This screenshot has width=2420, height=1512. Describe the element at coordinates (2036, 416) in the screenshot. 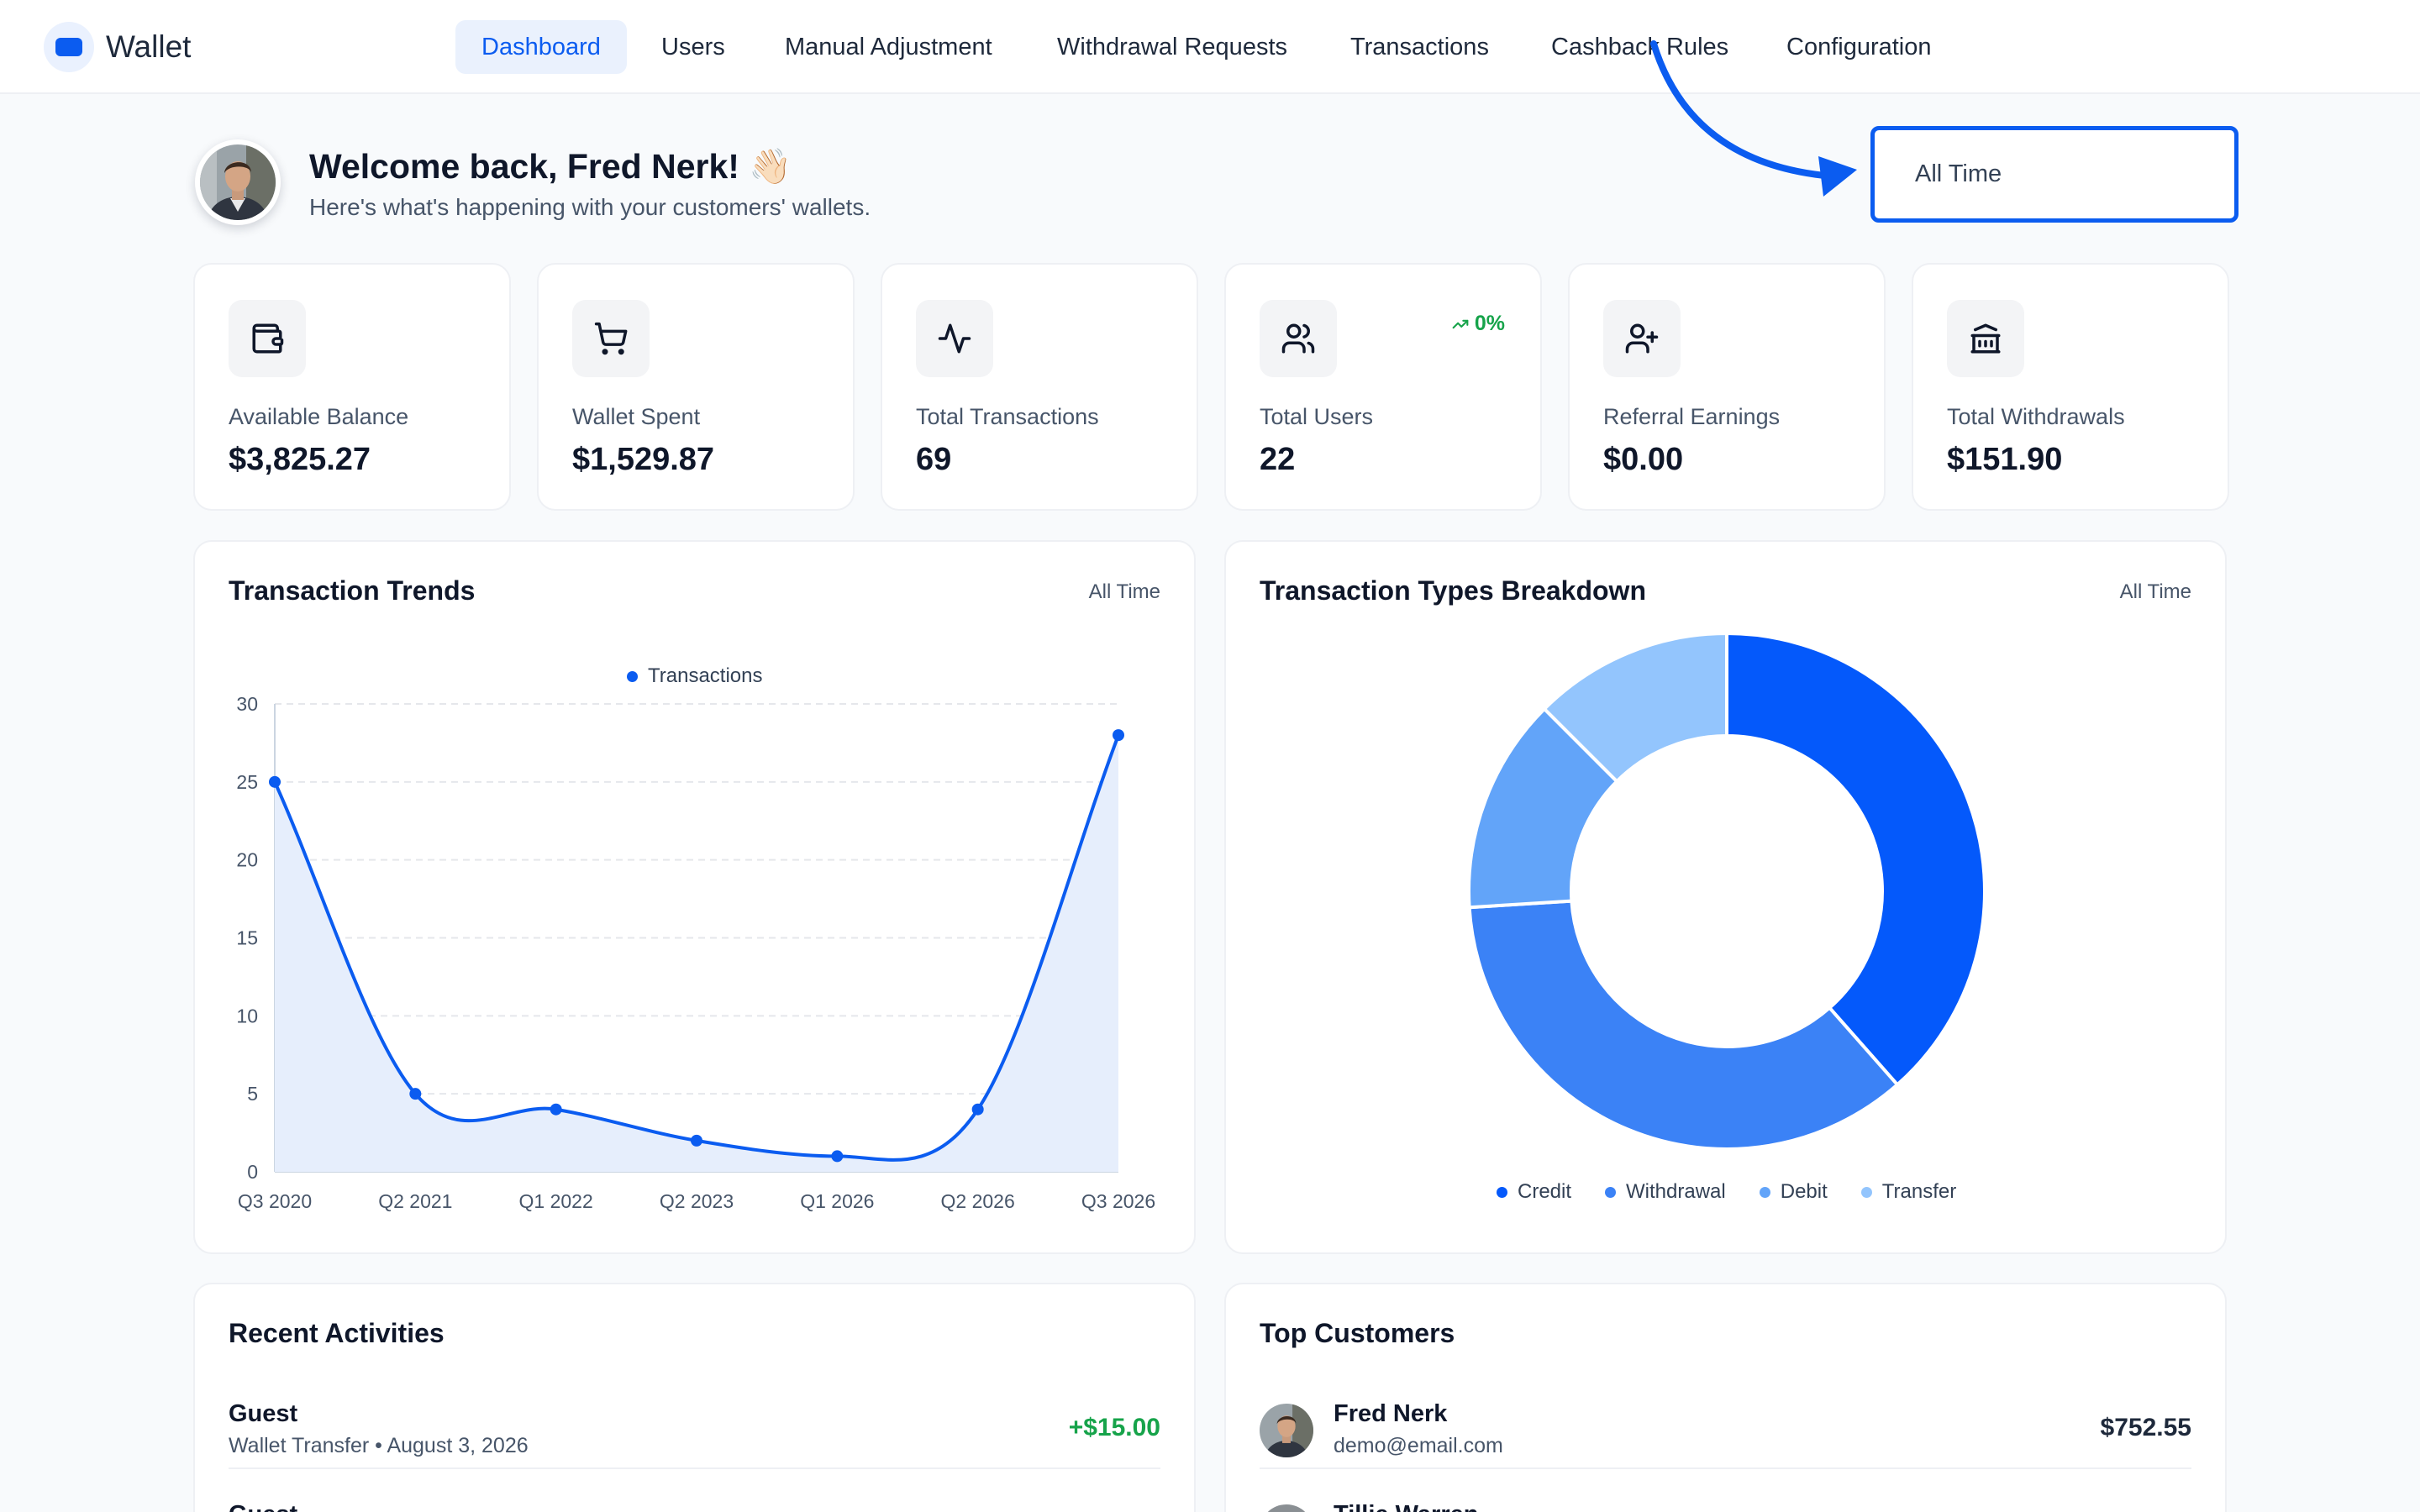

I see `stat-label: Total Withdrawals` at that location.